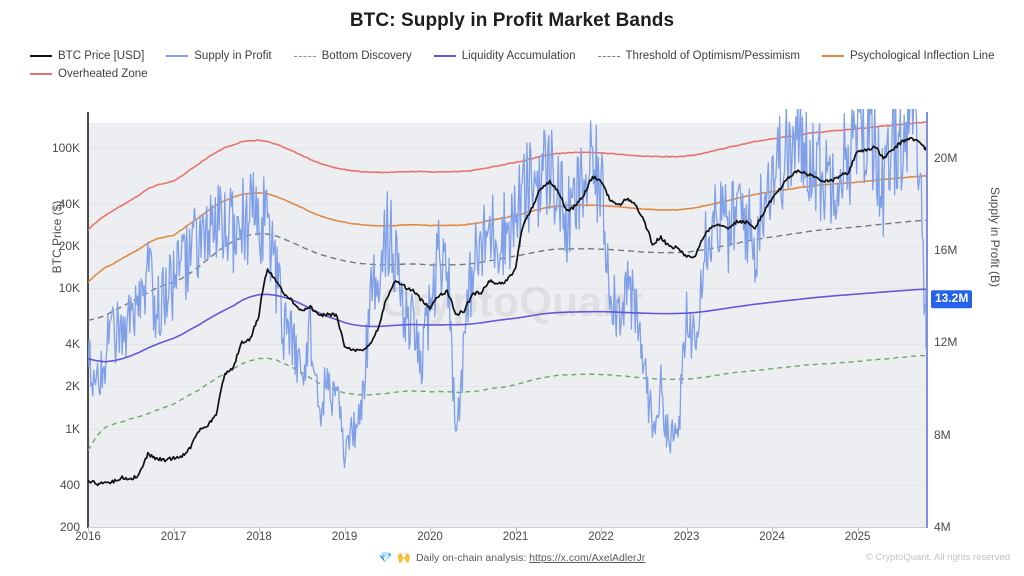 The width and height of the screenshot is (1024, 576). Describe the element at coordinates (964, 288) in the screenshot. I see `y-axis-right-ticks: 20M 16M 12M 8M 4M` at that location.